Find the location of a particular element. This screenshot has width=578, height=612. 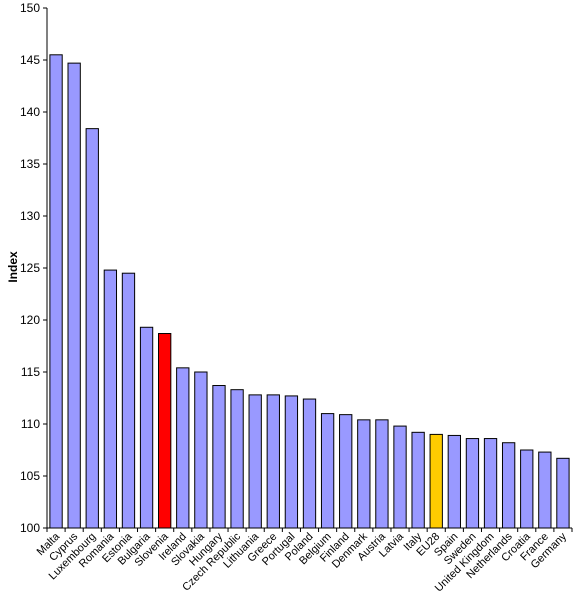

bar-italy is located at coordinates (418, 480).